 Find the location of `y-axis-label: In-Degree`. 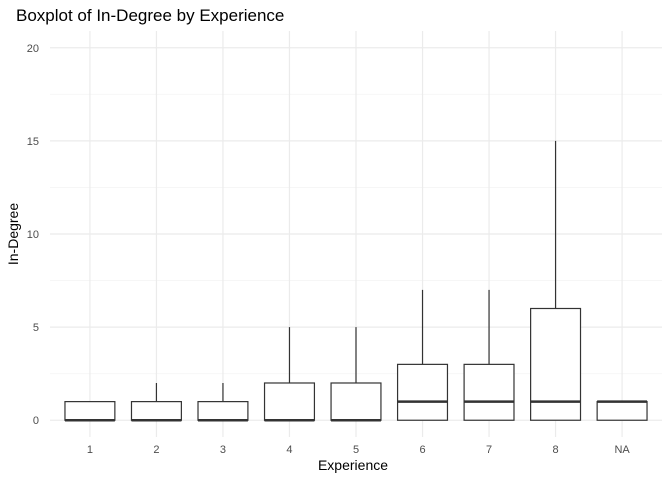

y-axis-label: In-Degree is located at coordinates (13, 234).